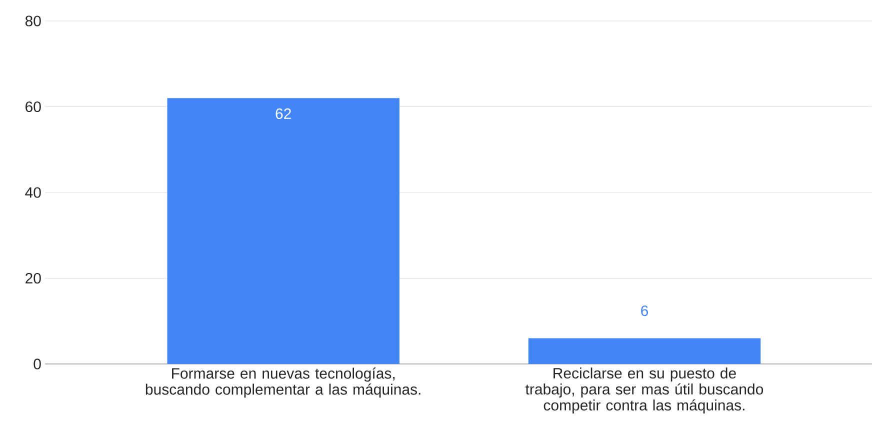 This screenshot has height=437, width=872. Describe the element at coordinates (644, 310) in the screenshot. I see `data-label: 6` at that location.